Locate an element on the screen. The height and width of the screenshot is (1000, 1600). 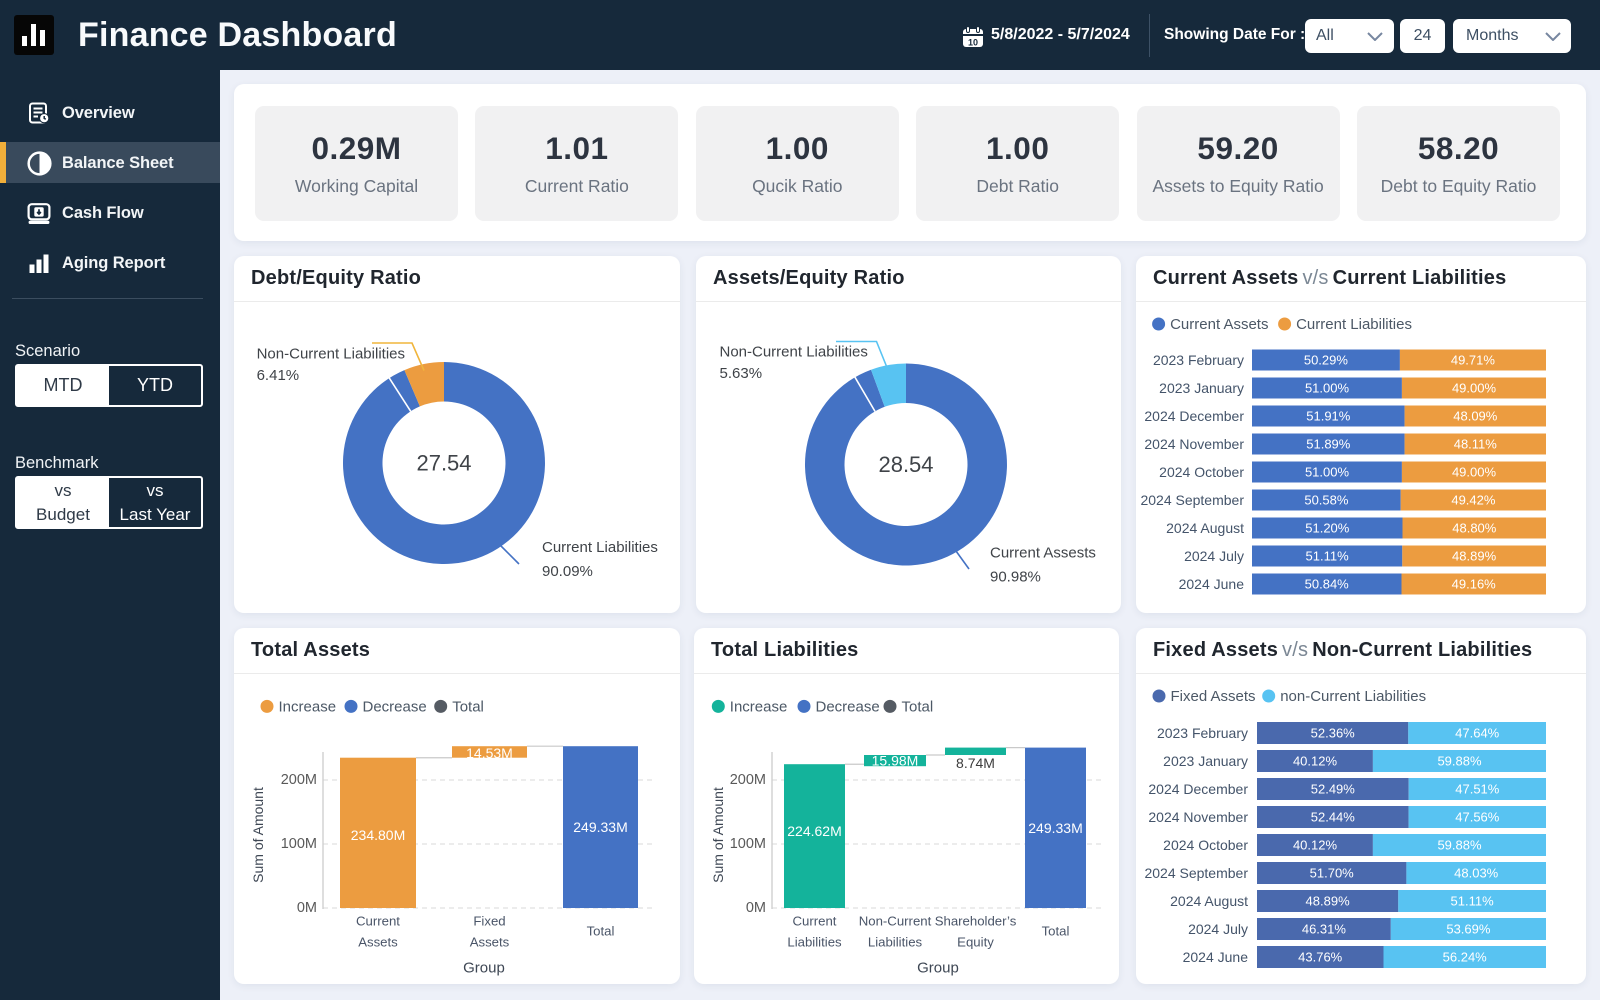
svg-text: 51.91% is located at coordinates (1328, 416).